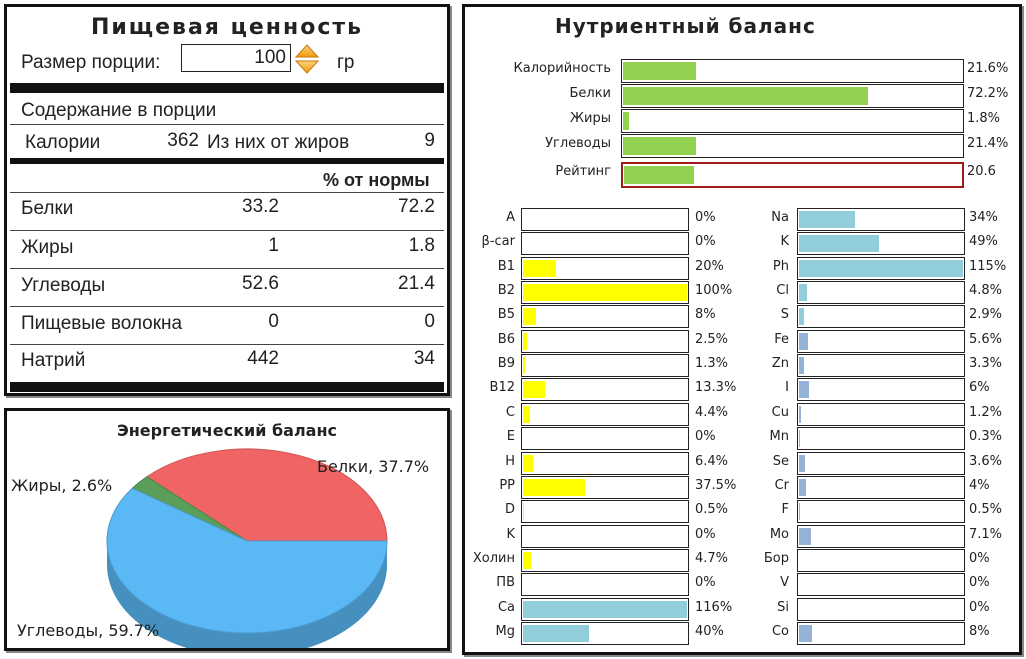 This screenshot has height=659, width=1026. What do you see at coordinates (712, 364) in the screenshot?
I see `bar-value: 1.3%` at bounding box center [712, 364].